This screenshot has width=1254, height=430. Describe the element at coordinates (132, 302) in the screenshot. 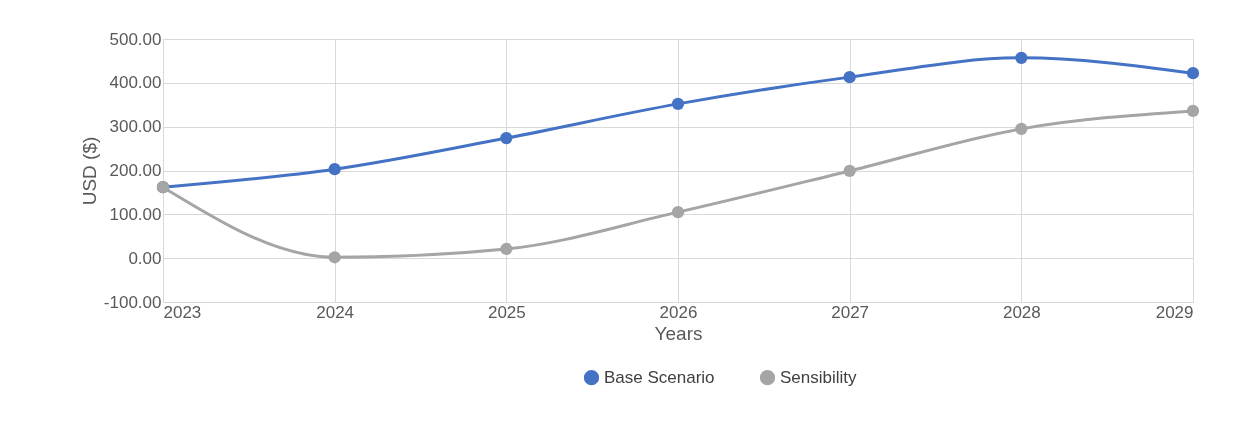

I see `y-tick-label: -100.00` at that location.